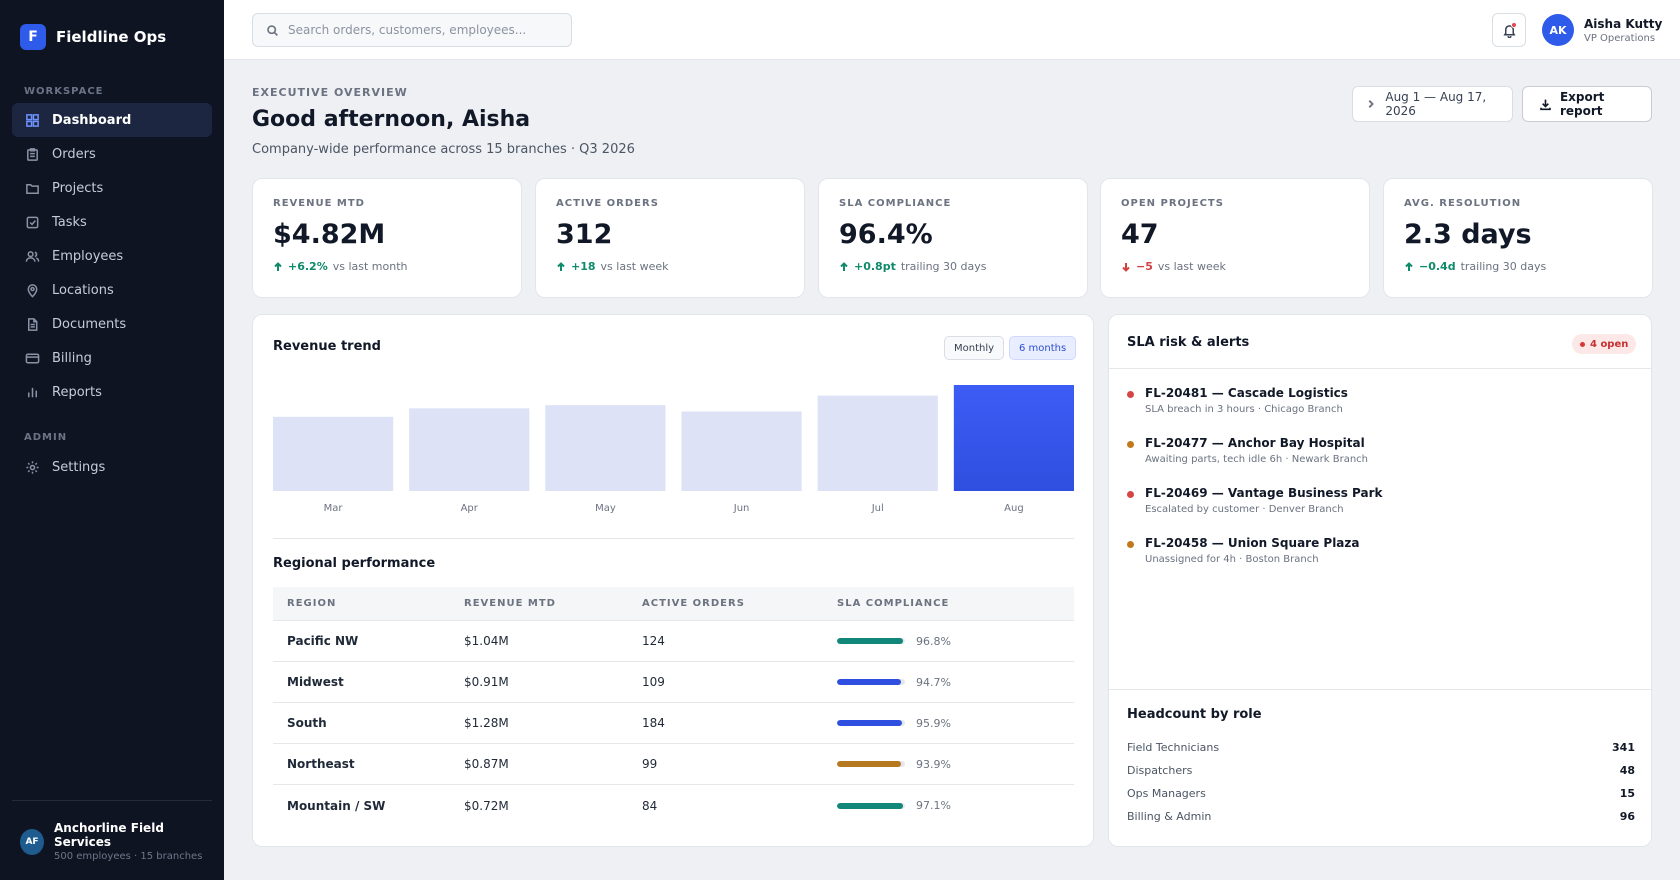  I want to click on kpi-delta-value: −0.4d, so click(1437, 266).